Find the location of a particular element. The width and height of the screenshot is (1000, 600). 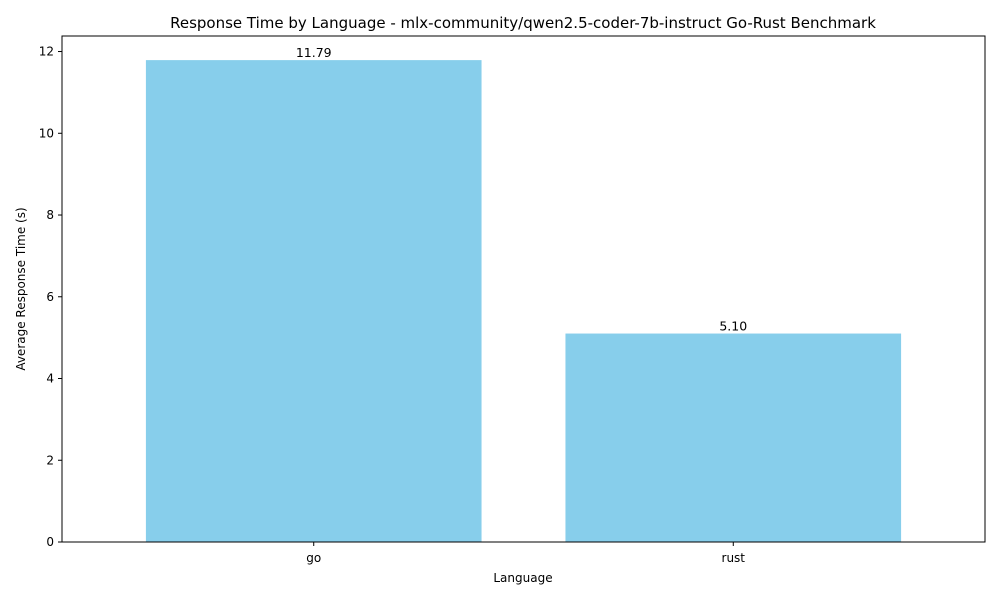

data-label-rust: 5.10 is located at coordinates (733, 326).